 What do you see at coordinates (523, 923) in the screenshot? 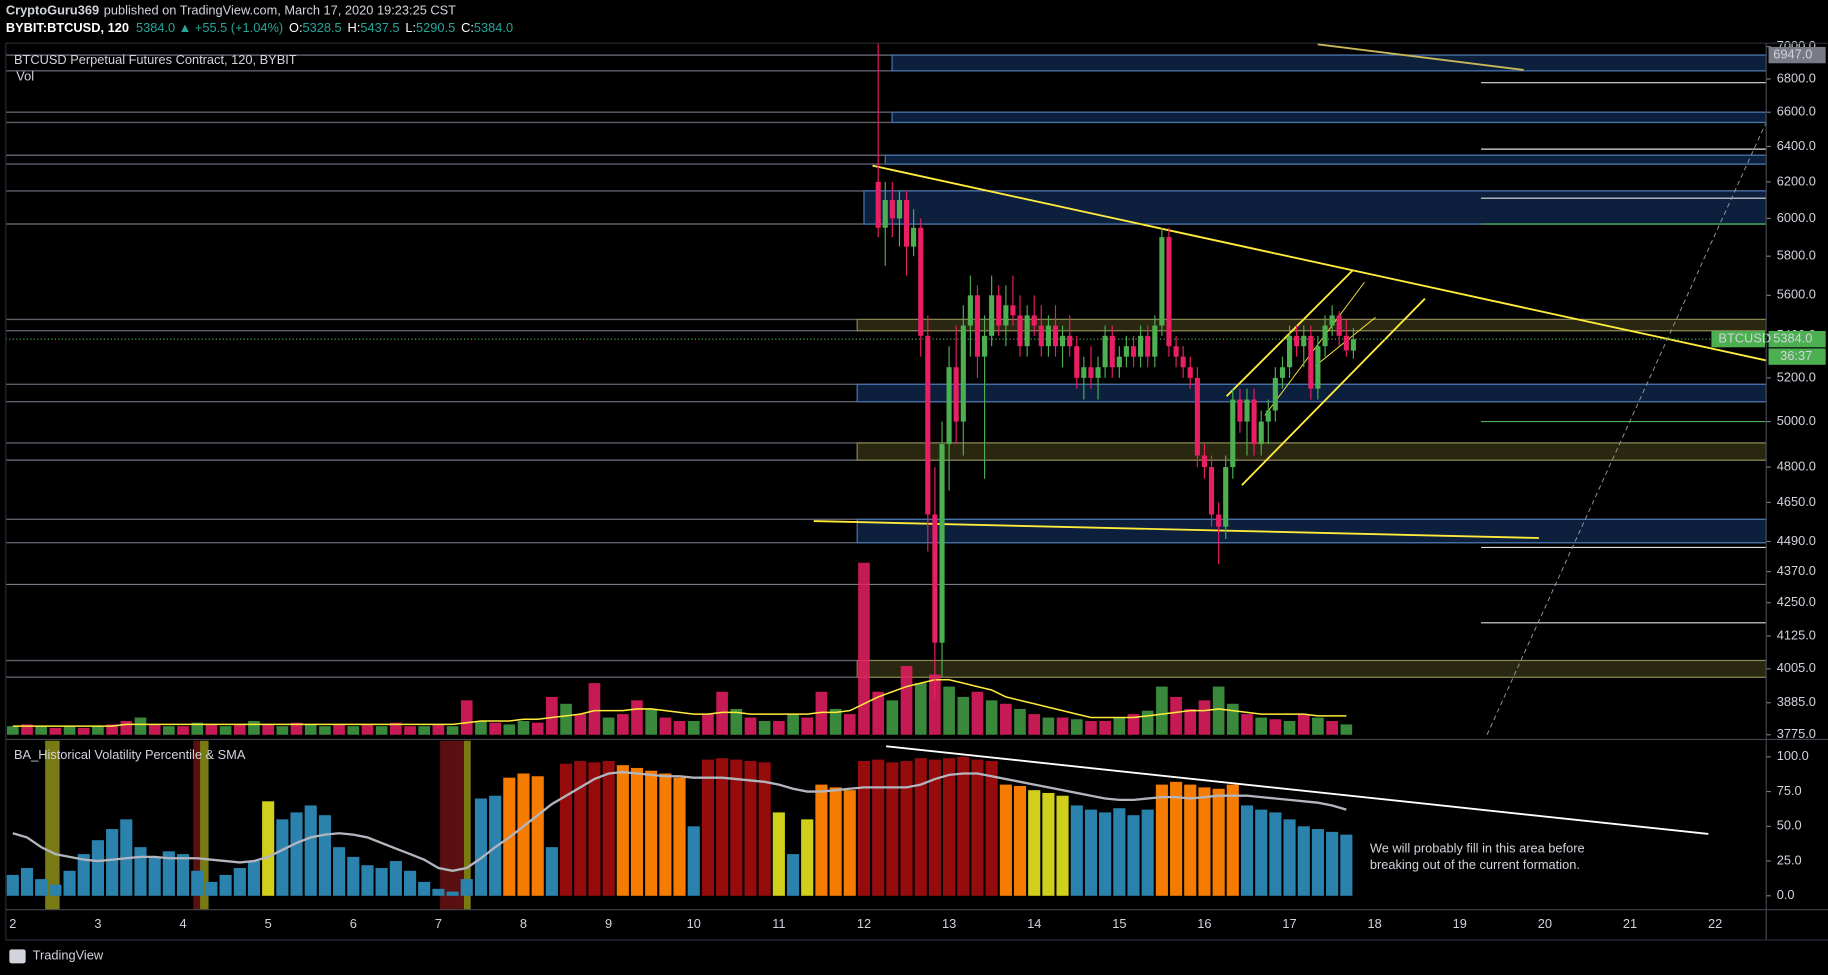
I see `x-tick-label: 8` at bounding box center [523, 923].